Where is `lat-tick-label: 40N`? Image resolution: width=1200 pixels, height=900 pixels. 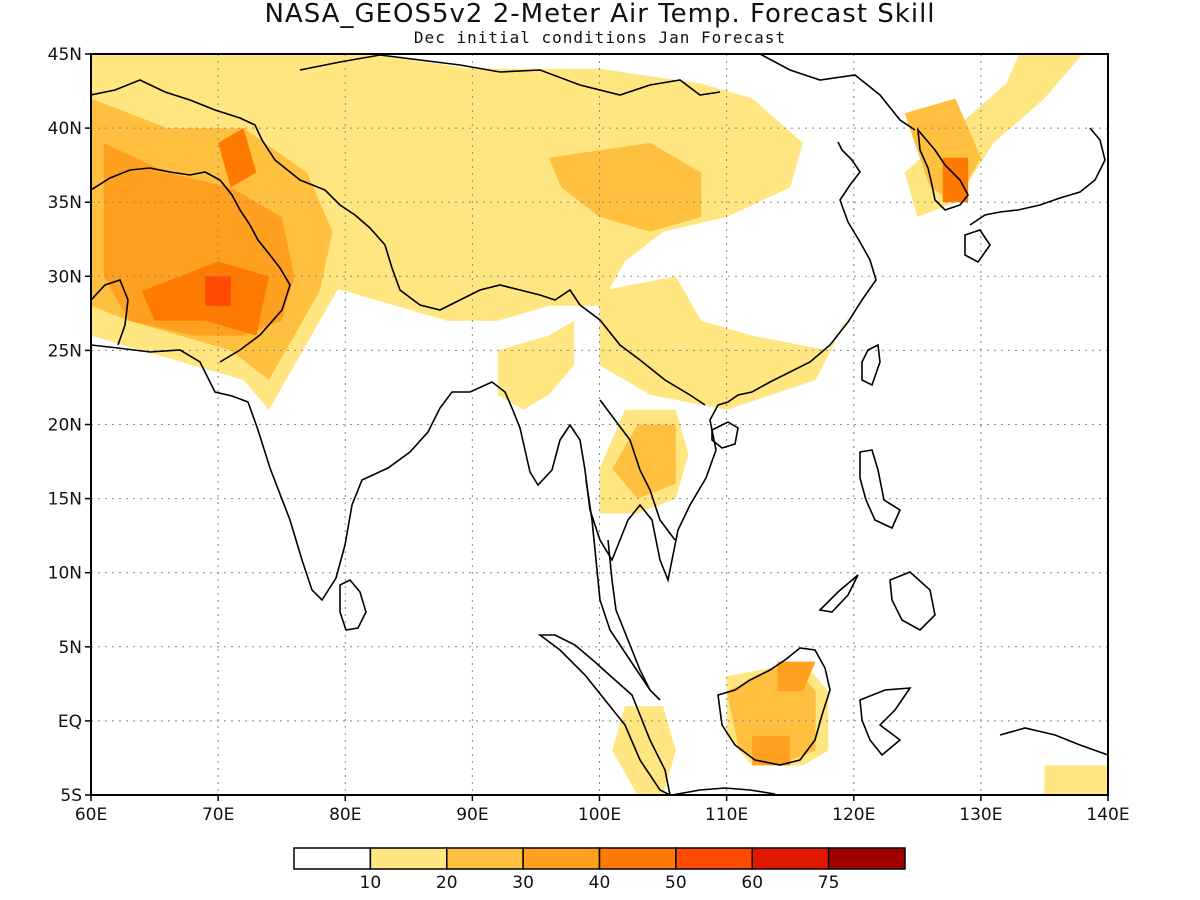
lat-tick-label: 40N is located at coordinates (65, 129).